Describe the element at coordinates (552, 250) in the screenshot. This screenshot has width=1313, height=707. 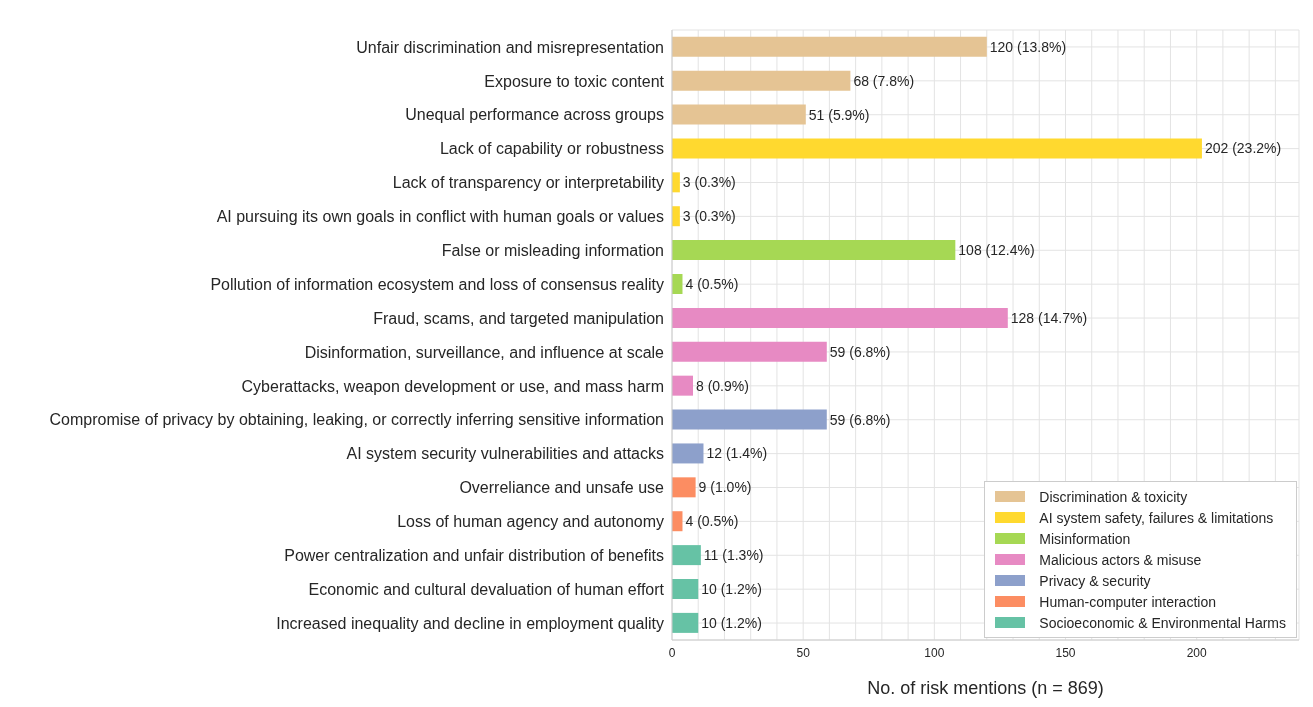
I see `y-tick-label: False or misleading information` at that location.